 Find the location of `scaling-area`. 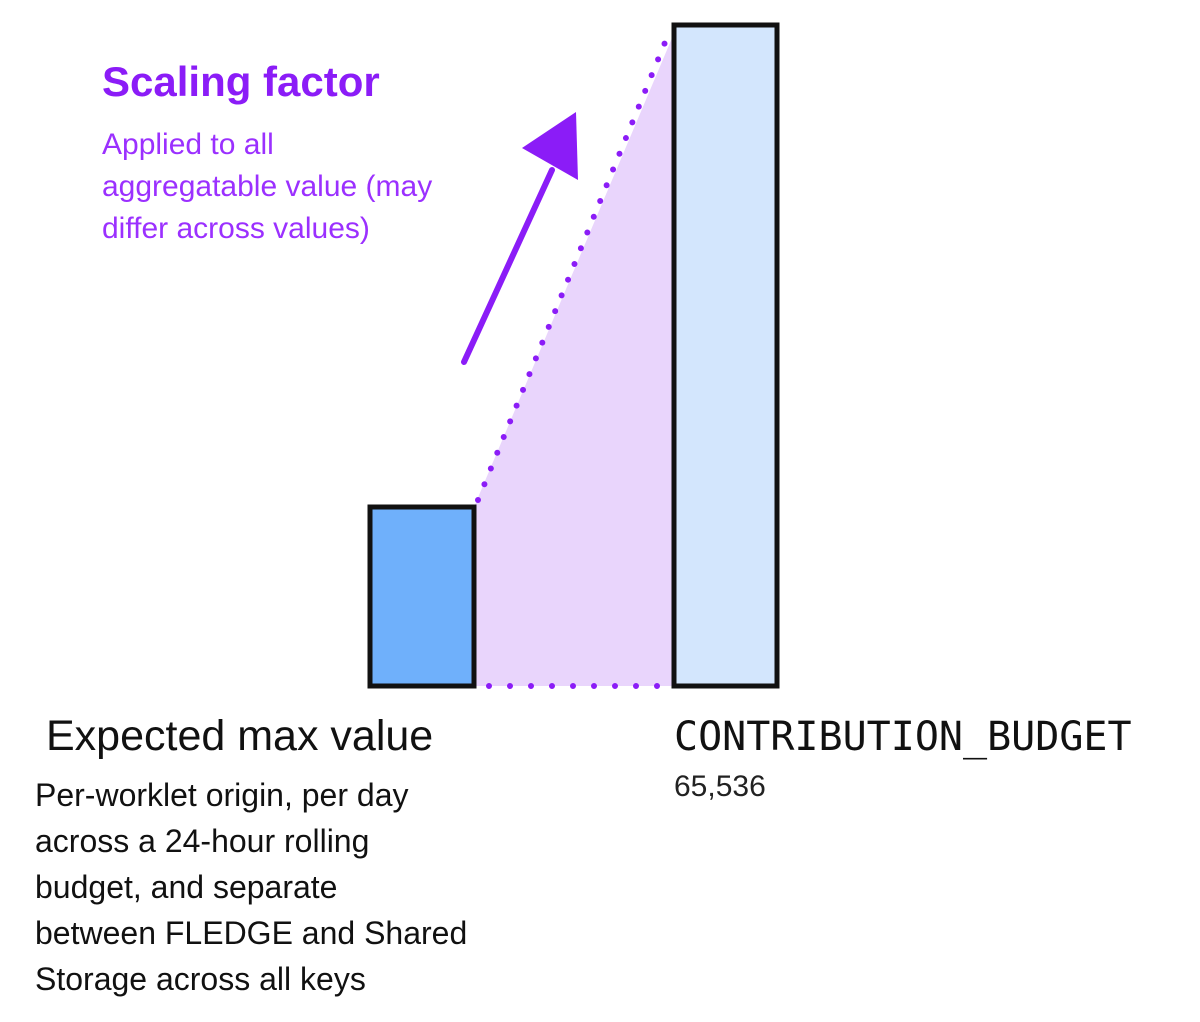

scaling-area is located at coordinates (573, 362).